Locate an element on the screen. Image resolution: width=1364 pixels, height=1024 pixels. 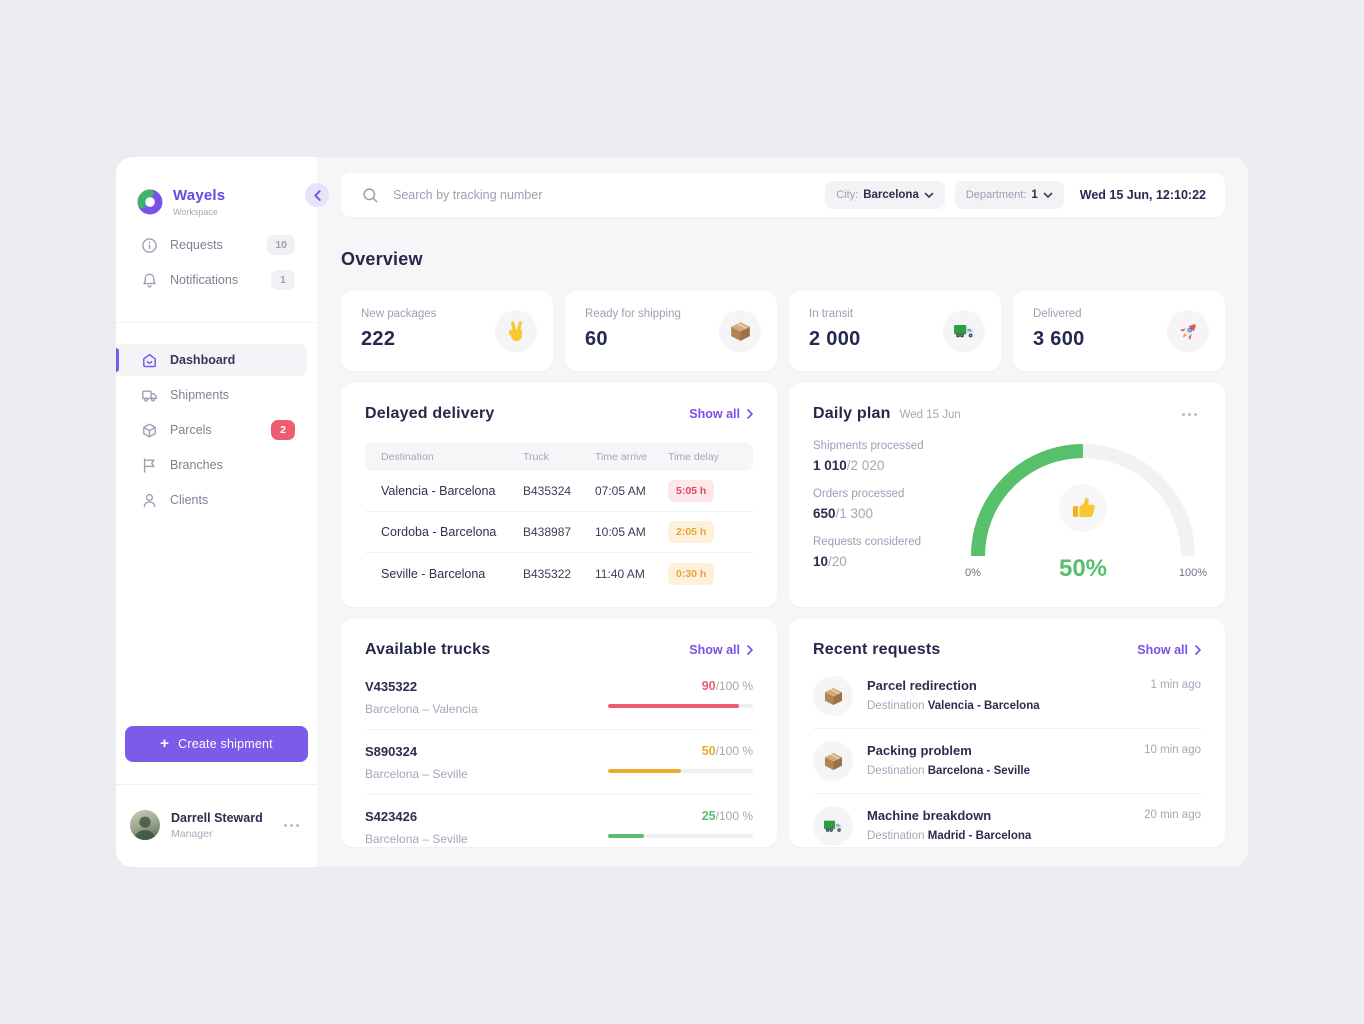
chevron-left-icon is located at coordinates (317, 195).